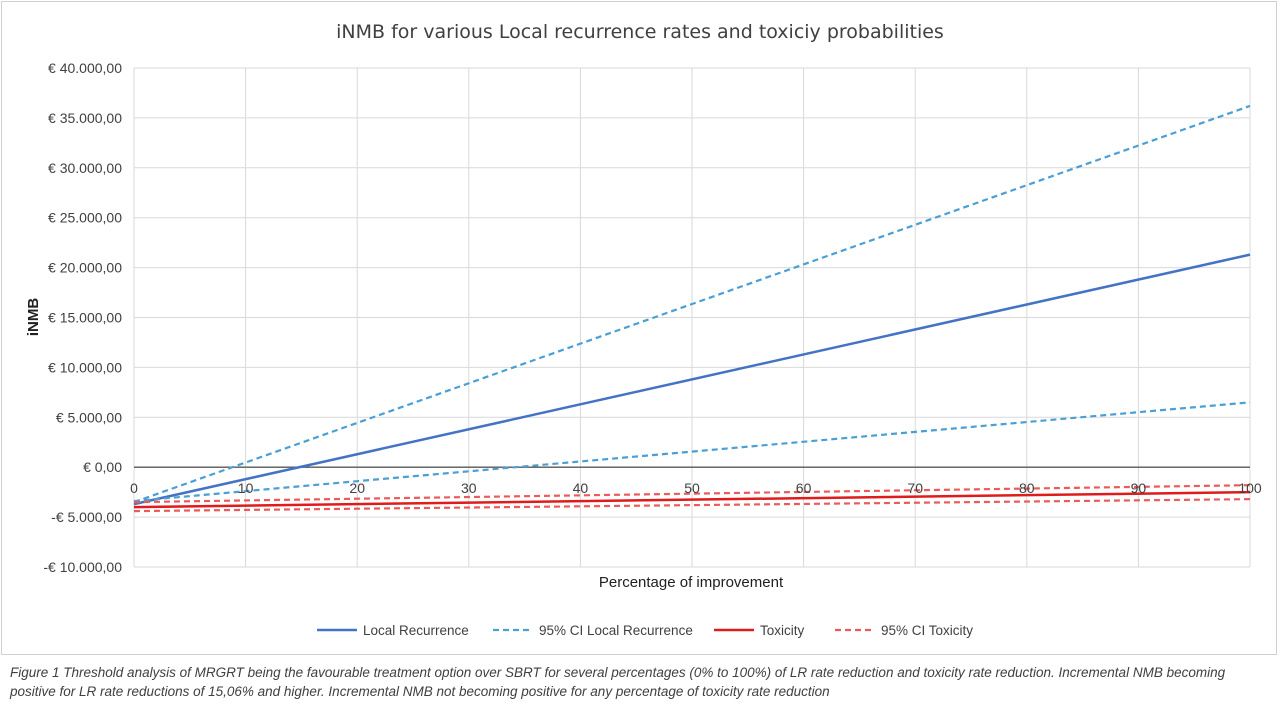 The image size is (1280, 720). What do you see at coordinates (85, 318) in the screenshot?
I see `y-tick-label: € 15.000,00` at bounding box center [85, 318].